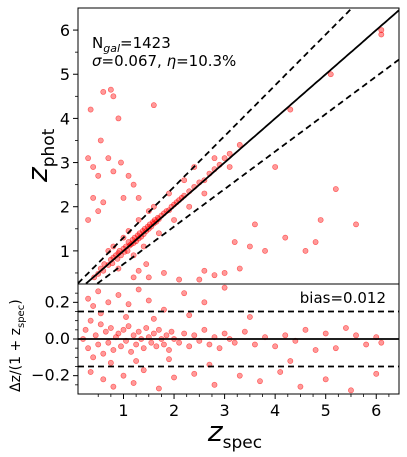 The width and height of the screenshot is (407, 457). What do you see at coordinates (65, 163) in the screenshot?
I see `y-tick-label: 3` at bounding box center [65, 163].